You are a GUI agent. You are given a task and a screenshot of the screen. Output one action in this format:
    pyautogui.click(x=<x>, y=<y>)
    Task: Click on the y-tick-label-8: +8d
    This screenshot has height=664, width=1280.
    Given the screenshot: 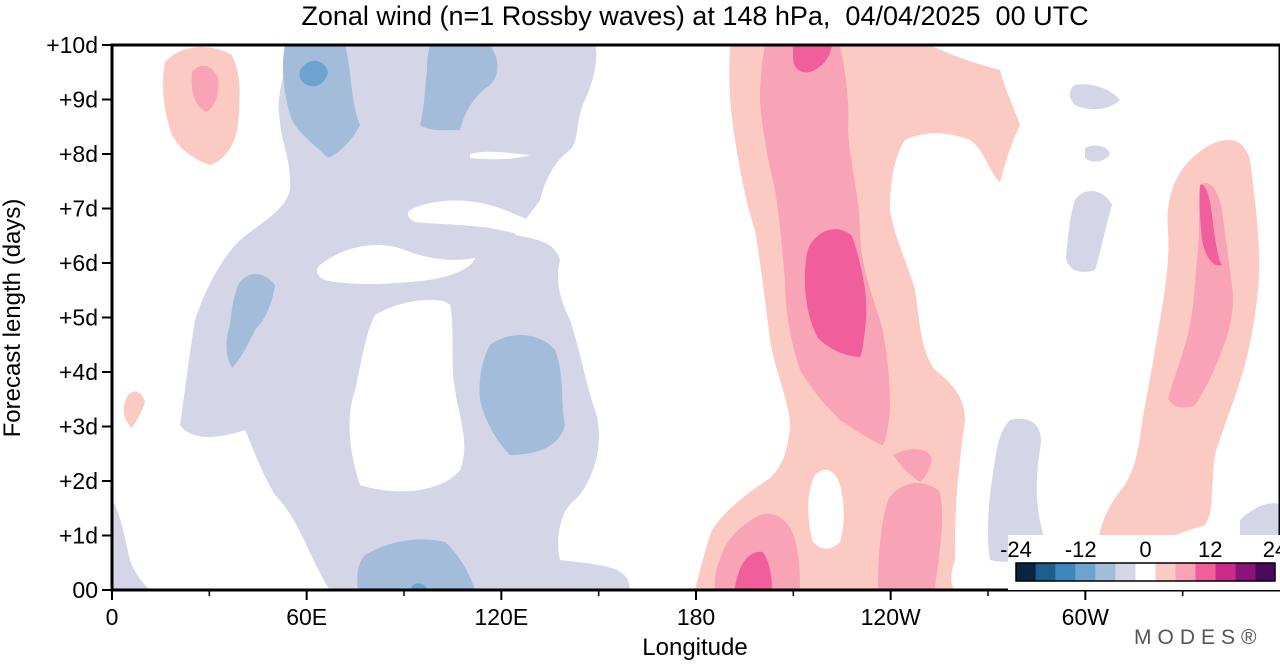 What is the action you would take?
    pyautogui.click(x=78, y=154)
    